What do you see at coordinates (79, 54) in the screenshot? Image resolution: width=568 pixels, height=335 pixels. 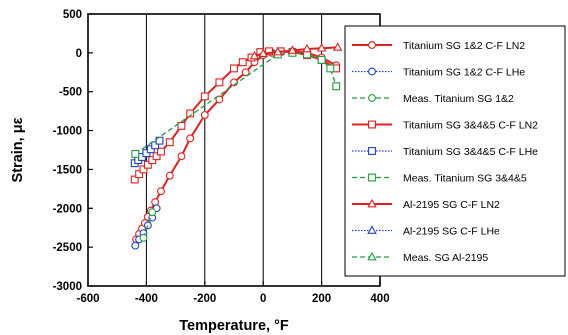 I see `y-tick-label: 0` at bounding box center [79, 54].